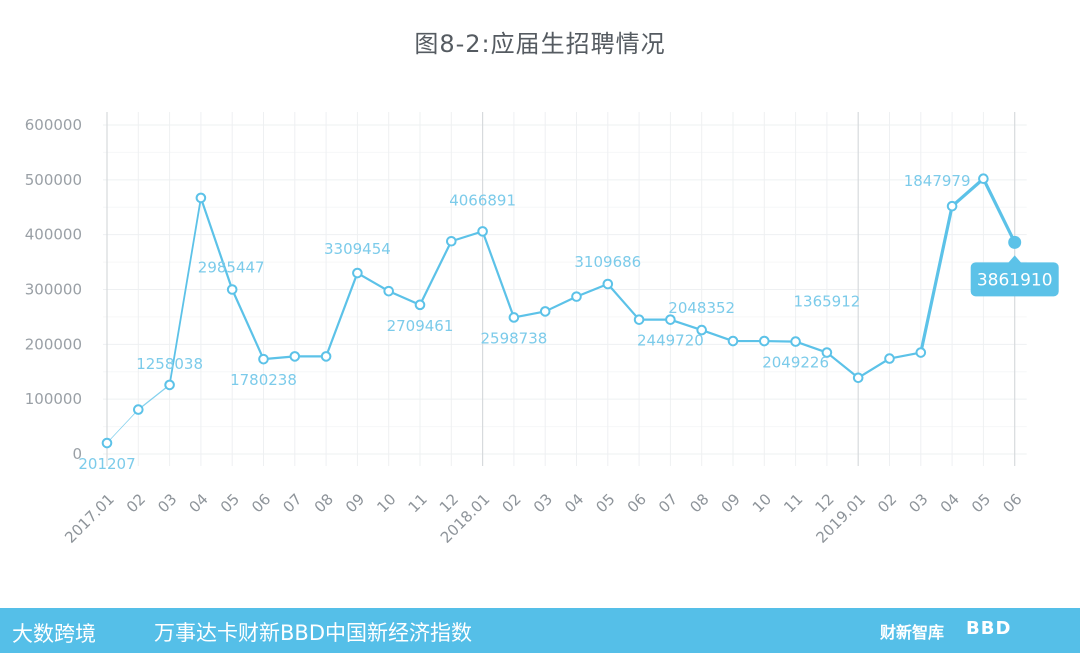 This screenshot has height=653, width=1080. What do you see at coordinates (313, 633) in the screenshot?
I see `index-name: 万事达卡财新BBD中国新经济指数` at bounding box center [313, 633].